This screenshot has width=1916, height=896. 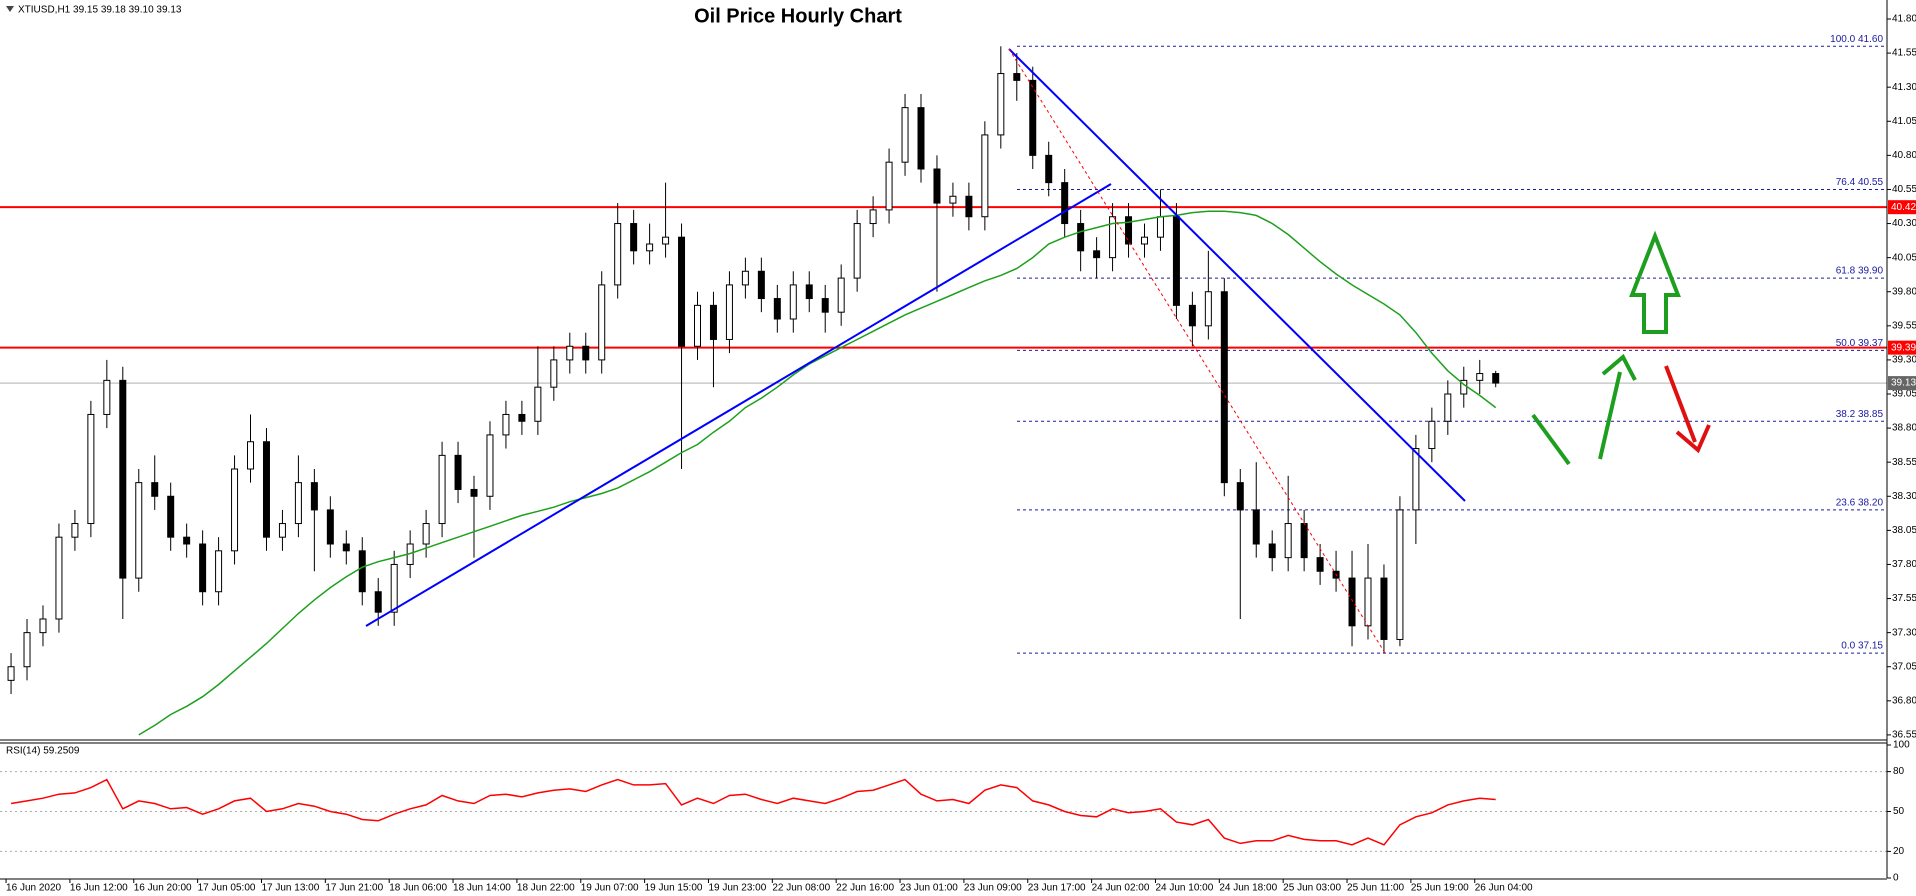 What do you see at coordinates (1904, 121) in the screenshot?
I see `y-tick-label: 41.05` at bounding box center [1904, 121].